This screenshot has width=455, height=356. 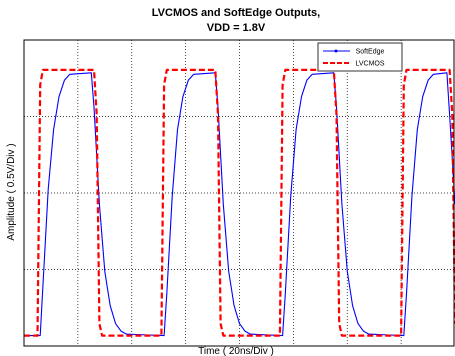 What do you see at coordinates (370, 52) in the screenshot?
I see `legend-label-softedge: SoftEdge` at bounding box center [370, 52].